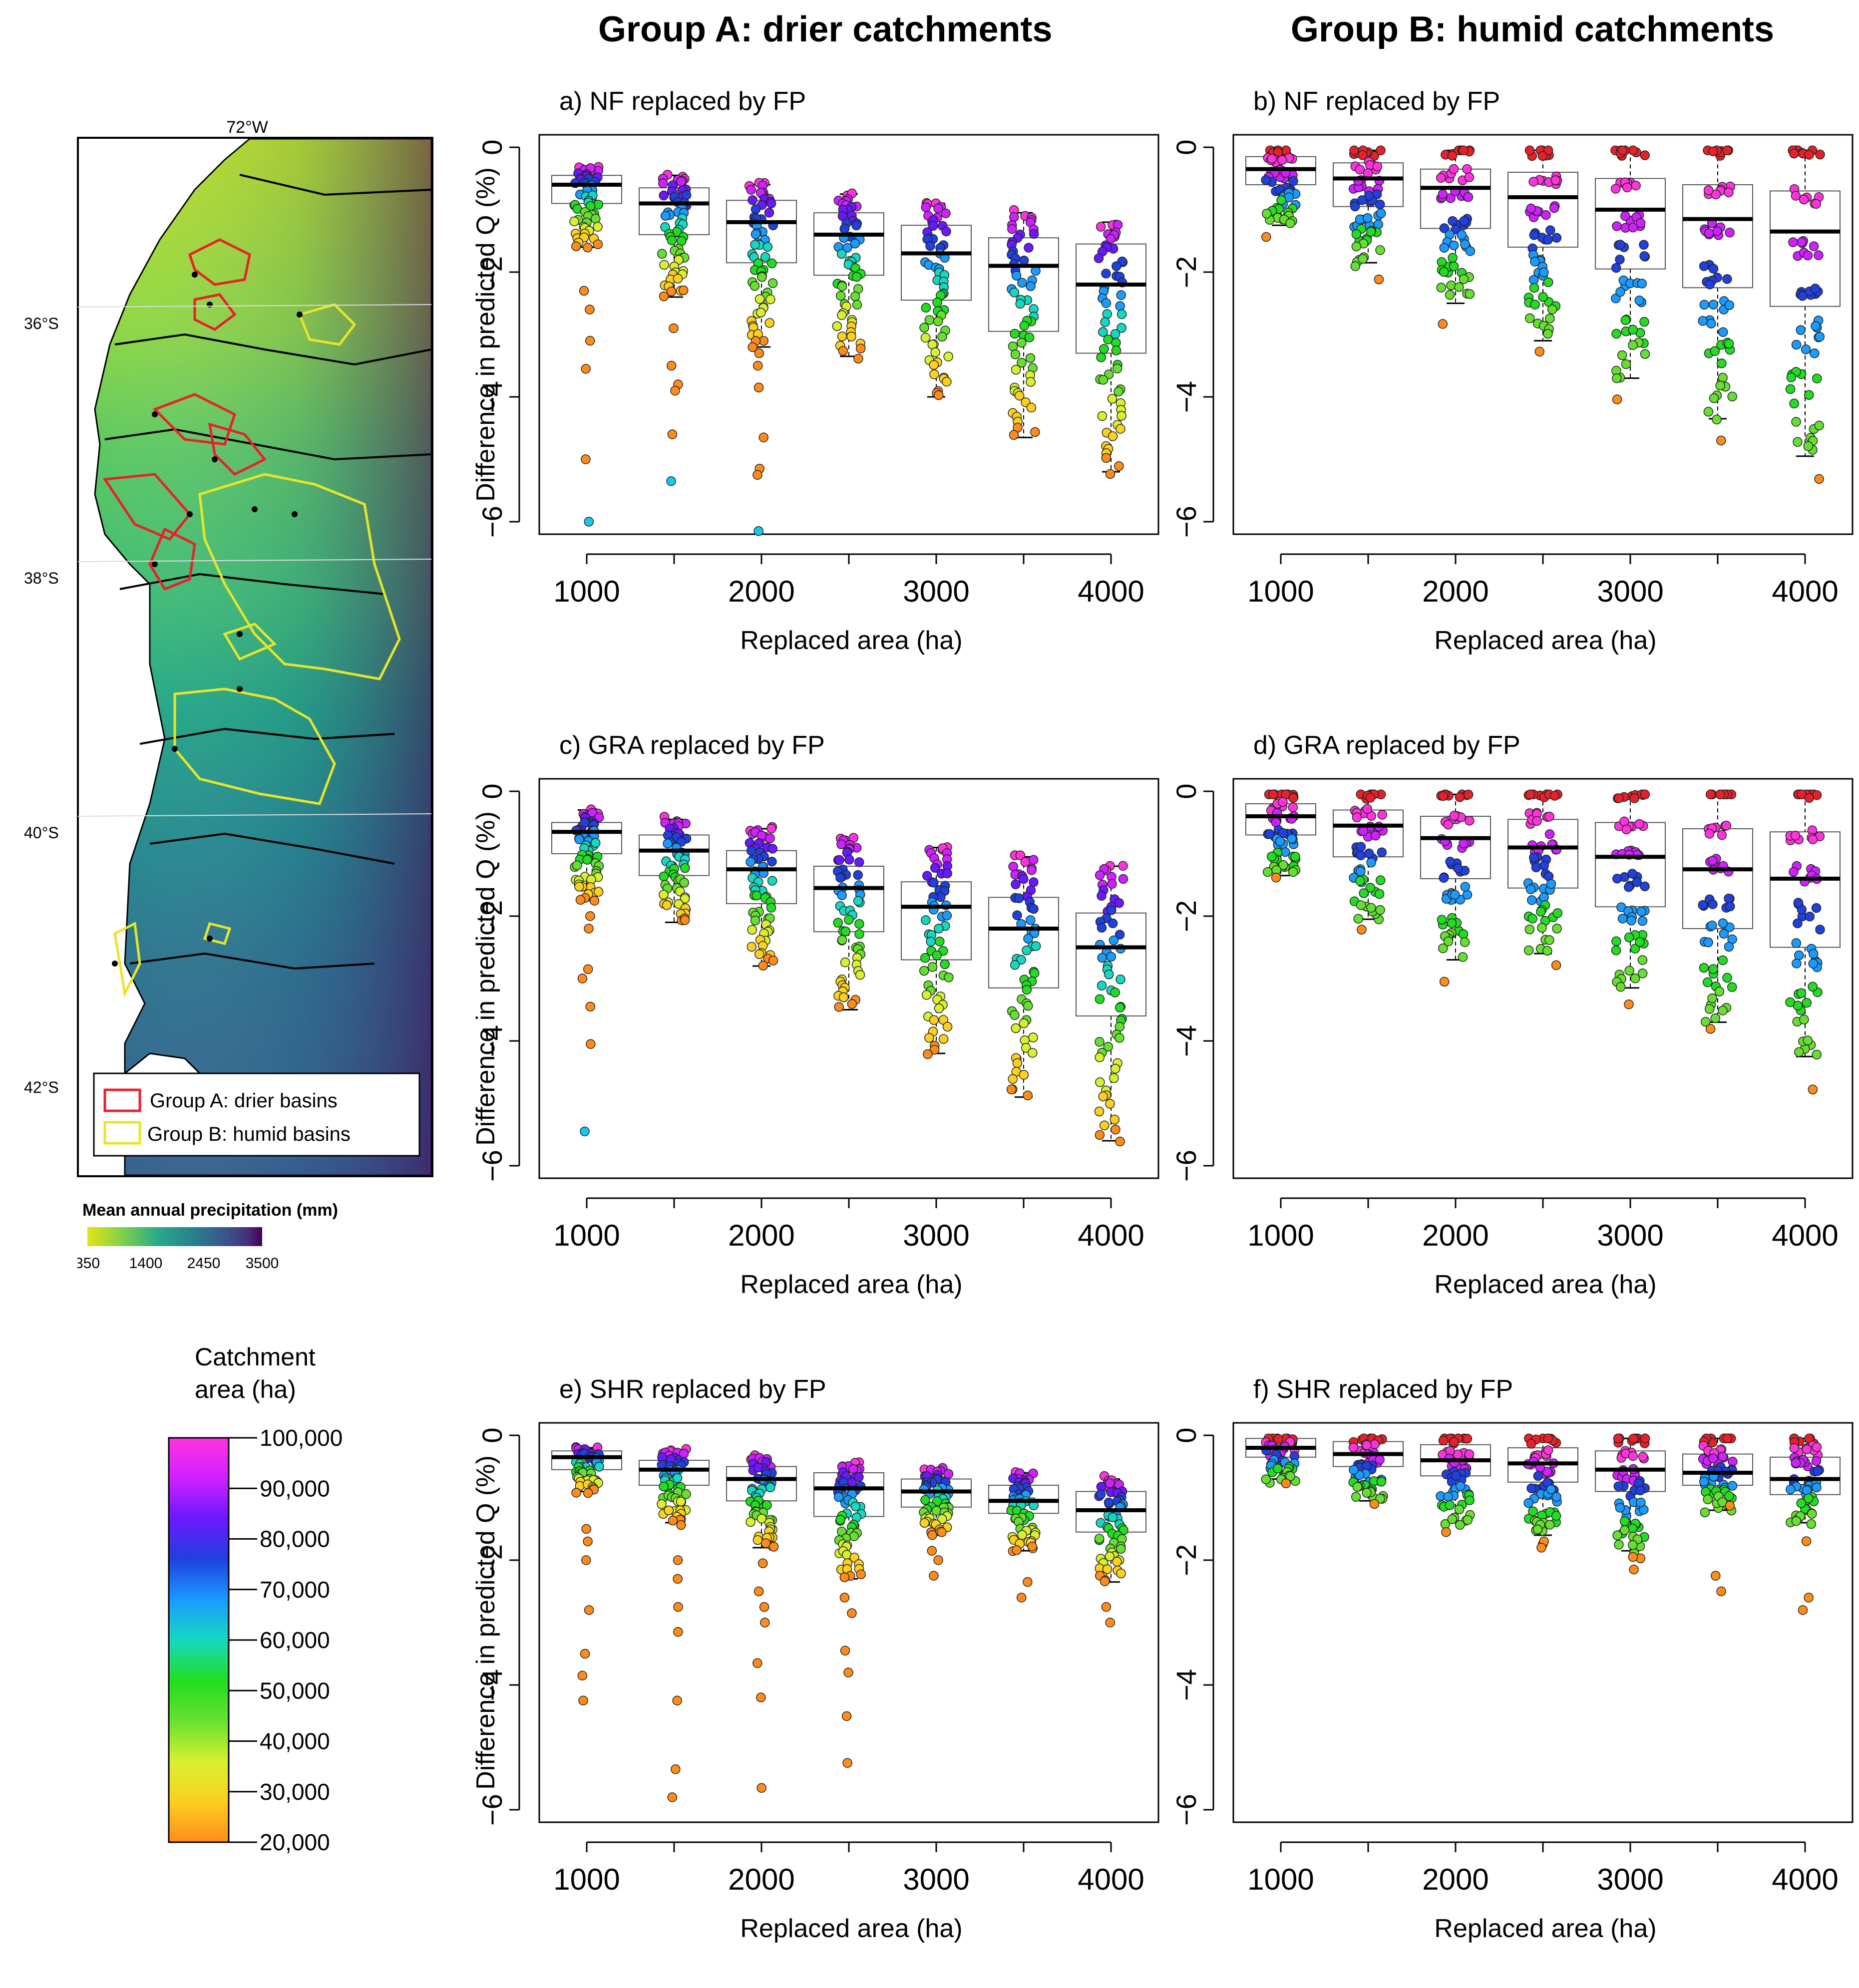 The height and width of the screenshot is (1988, 1859). What do you see at coordinates (682, 101) in the screenshot?
I see `panel-title: a) NF replaced by FP` at bounding box center [682, 101].